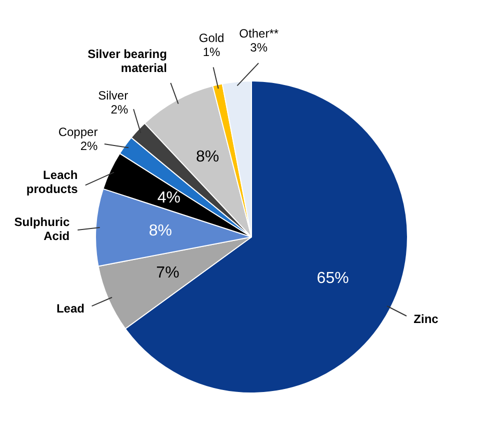  What do you see at coordinates (259, 33) in the screenshot?
I see `slice-label: Other**` at bounding box center [259, 33].